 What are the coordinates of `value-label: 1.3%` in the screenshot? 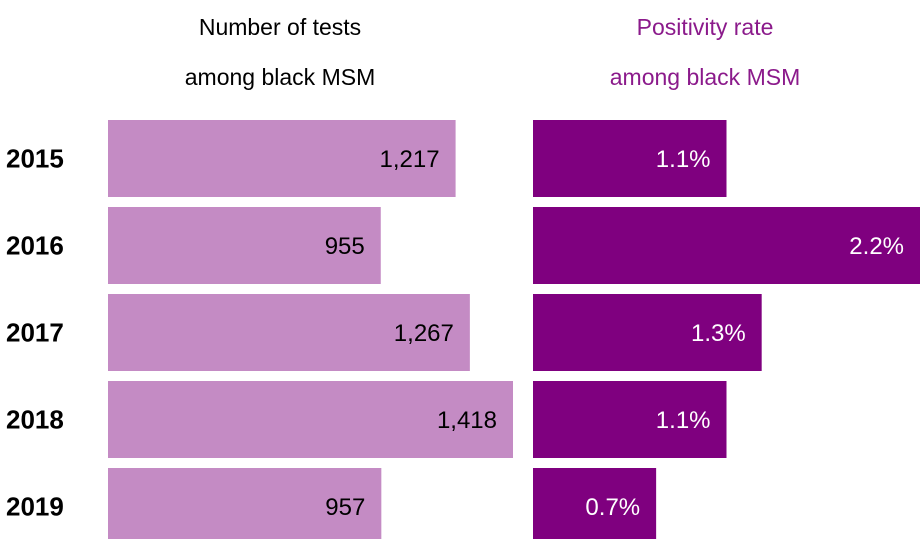 It's located at (718, 333).